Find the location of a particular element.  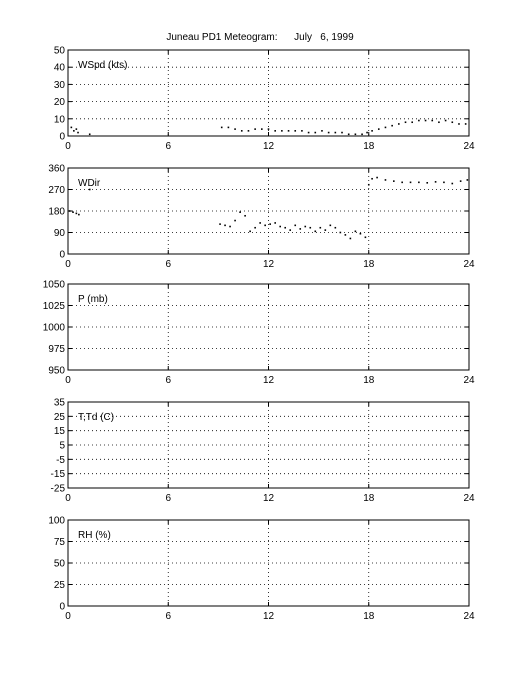

panel-label: T,Td (C) is located at coordinates (96, 417).